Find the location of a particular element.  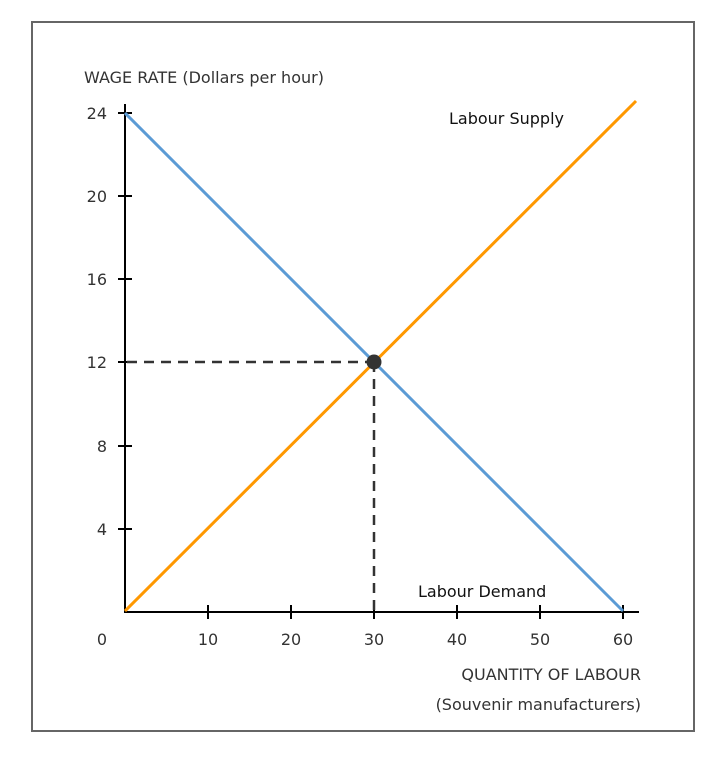

y-tick-label: 12 is located at coordinates (97, 362).